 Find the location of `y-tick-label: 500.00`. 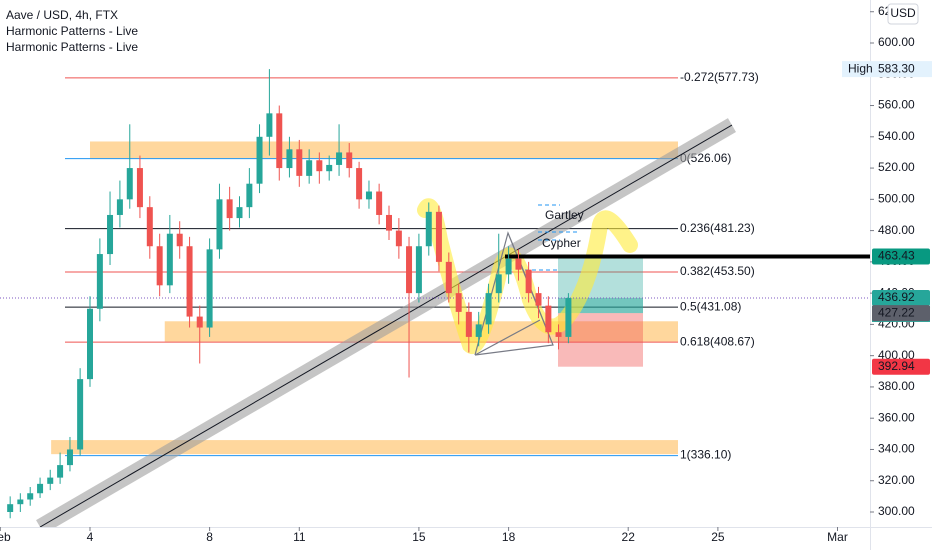

y-tick-label: 500.00 is located at coordinates (896, 199).